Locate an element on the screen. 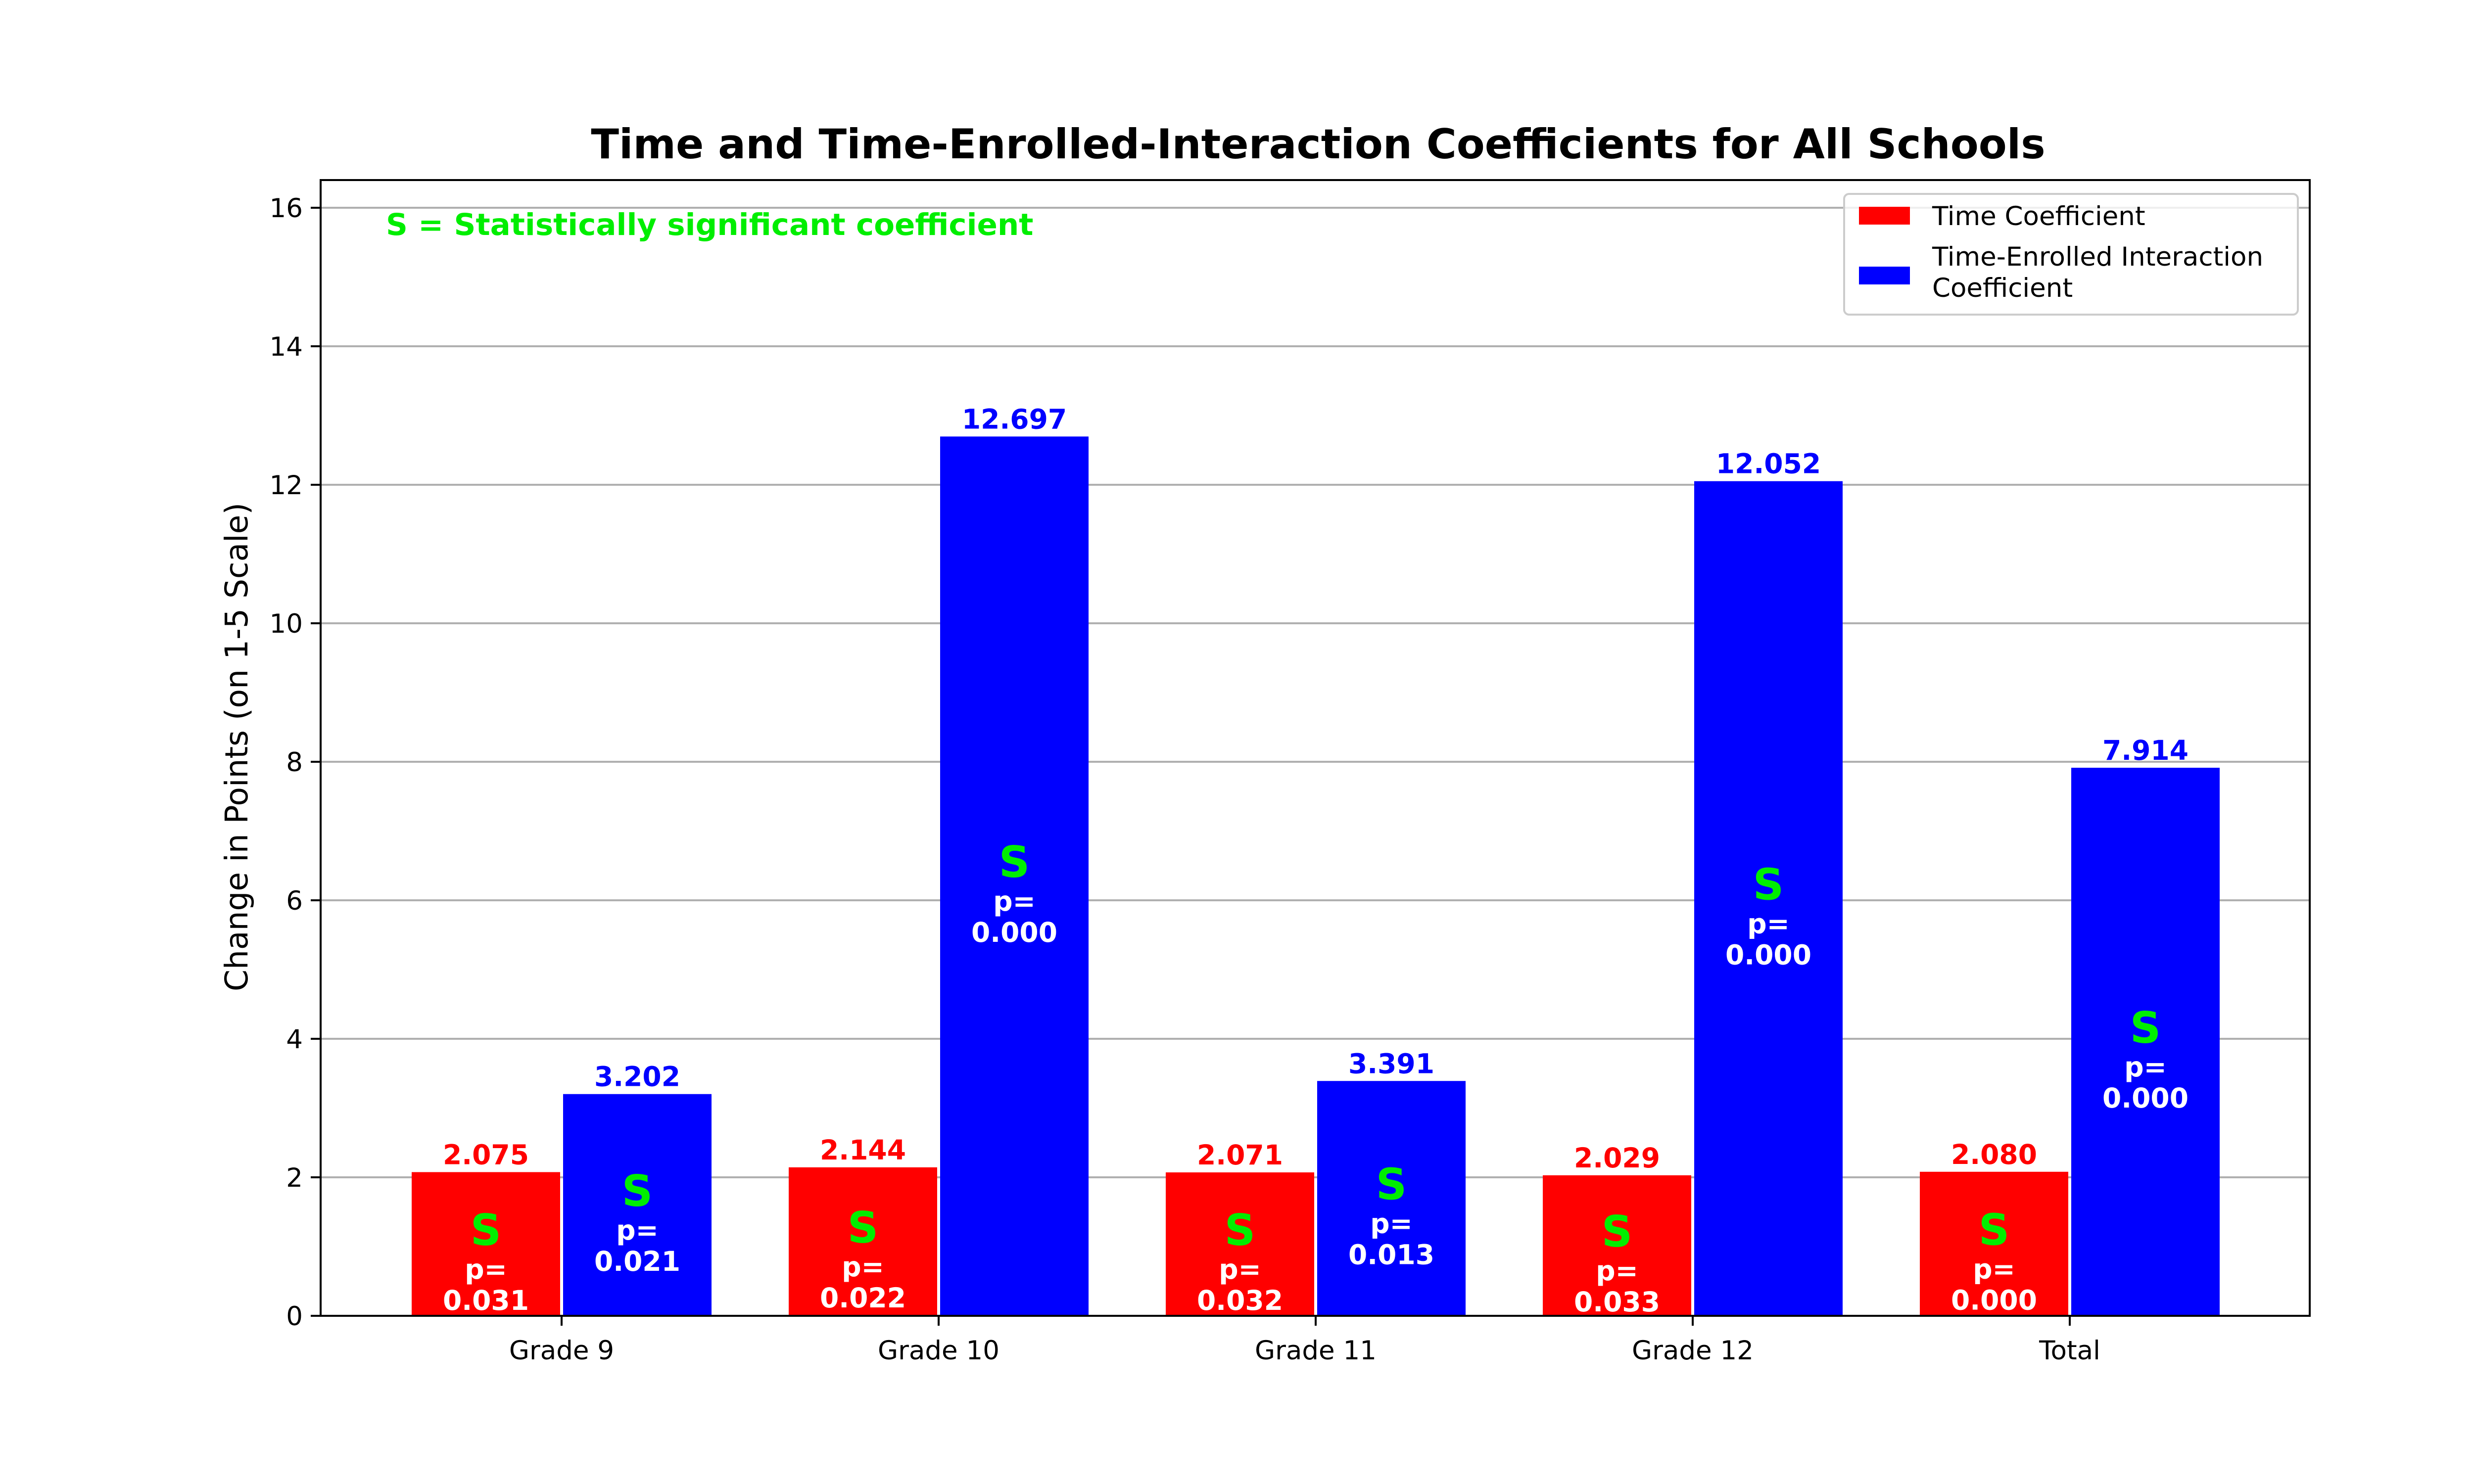  y-tick-label: 12 is located at coordinates (287, 485).